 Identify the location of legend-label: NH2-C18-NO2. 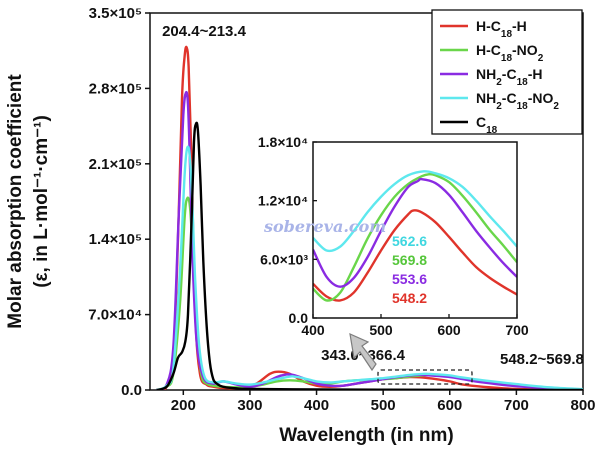
(517, 101).